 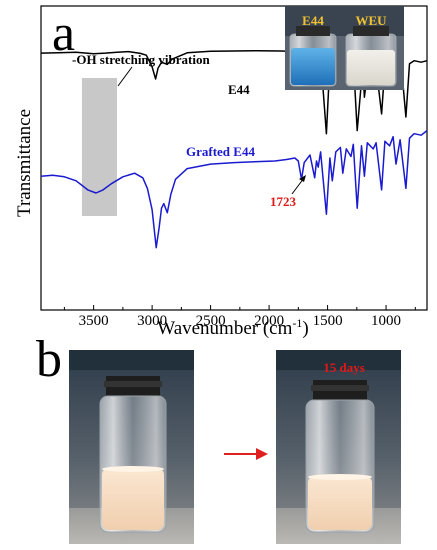 What do you see at coordinates (338, 447) in the screenshot?
I see `photo-after-15-days: 15 days` at bounding box center [338, 447].